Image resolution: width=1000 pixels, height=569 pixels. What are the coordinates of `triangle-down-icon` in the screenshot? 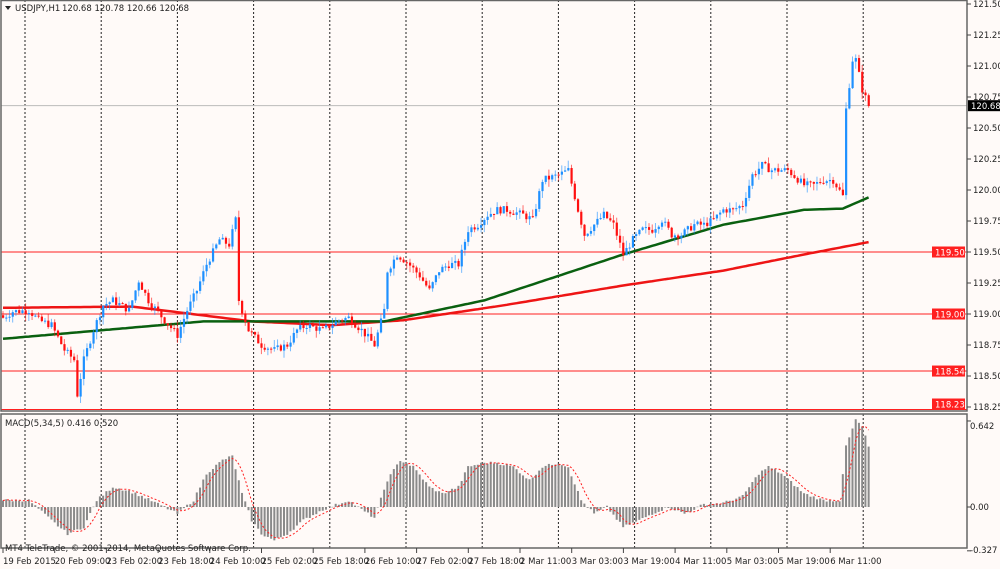 It's located at (8, 8).